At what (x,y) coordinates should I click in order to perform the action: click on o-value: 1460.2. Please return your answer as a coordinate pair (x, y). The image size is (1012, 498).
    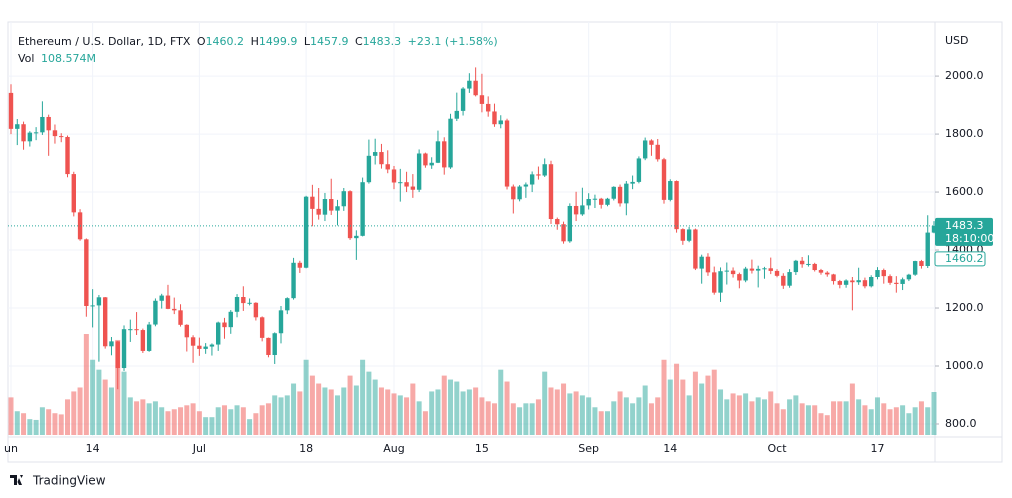
    Looking at the image, I should click on (225, 41).